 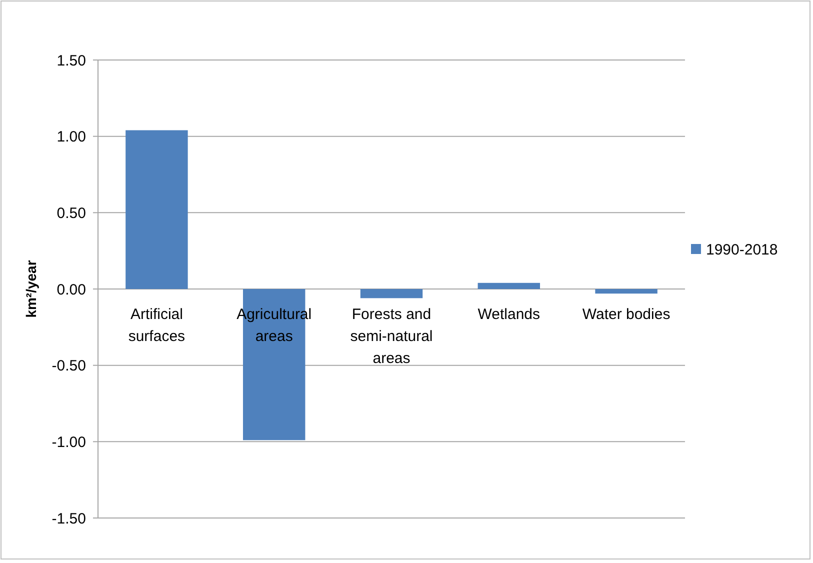 I want to click on y-tick-label: -1.50, so click(x=69, y=519).